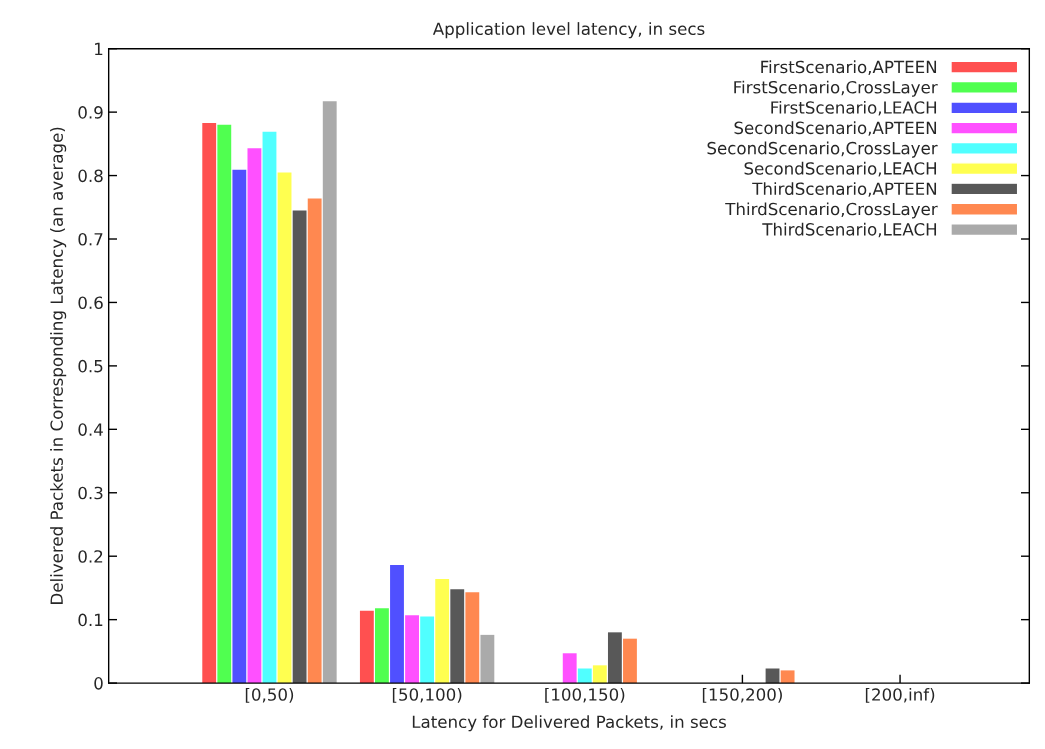 The height and width of the screenshot is (749, 1045). Describe the element at coordinates (849, 67) in the screenshot. I see `legend-label: FirstScenario,APTEEN` at that location.